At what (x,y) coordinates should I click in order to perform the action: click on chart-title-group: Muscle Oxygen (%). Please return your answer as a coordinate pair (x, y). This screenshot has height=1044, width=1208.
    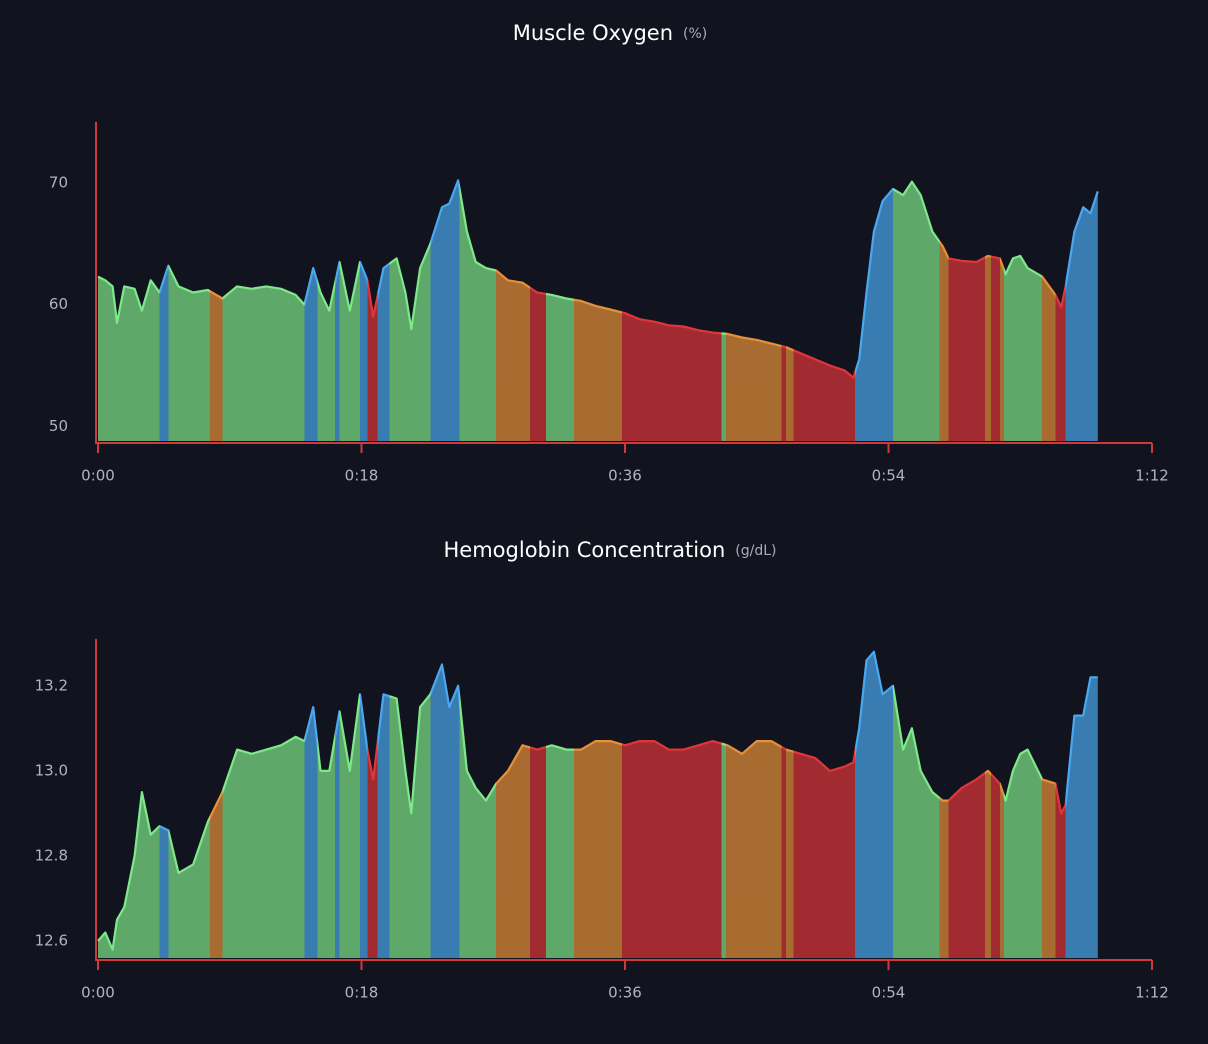
    Looking at the image, I should click on (610, 33).